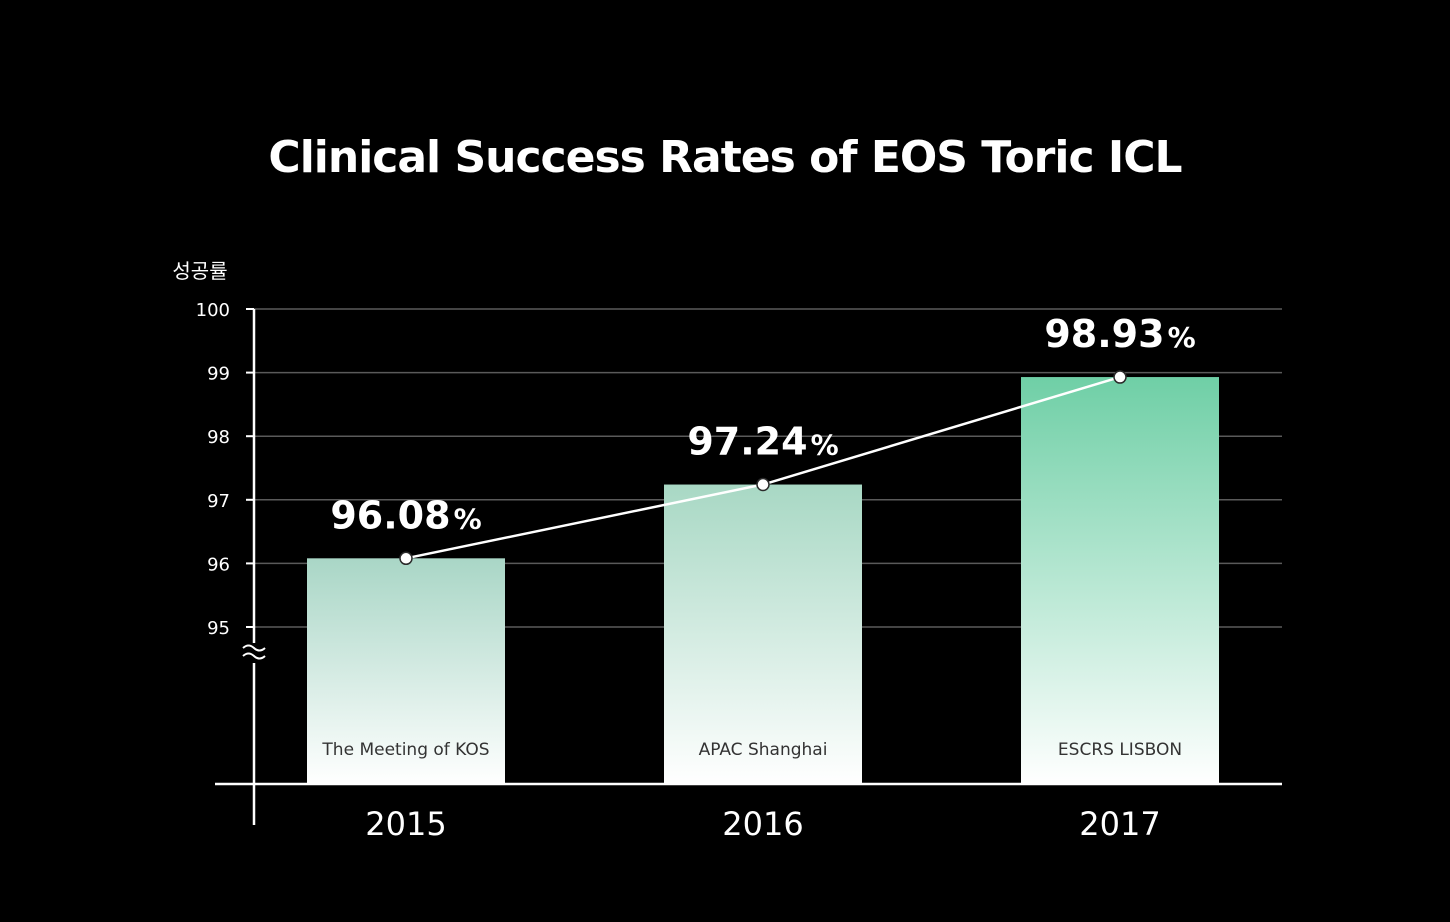 This screenshot has width=1450, height=922. I want to click on value-label: 97.24%, so click(762, 442).